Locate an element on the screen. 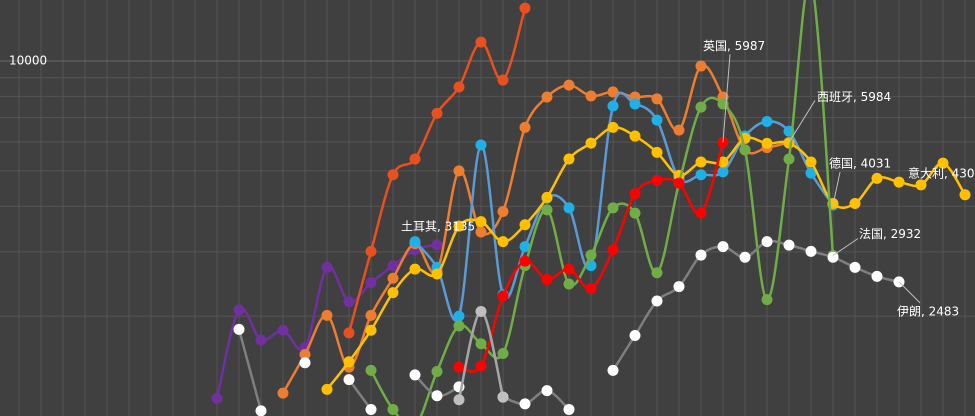  data-label: 德国, 4031 is located at coordinates (860, 163).